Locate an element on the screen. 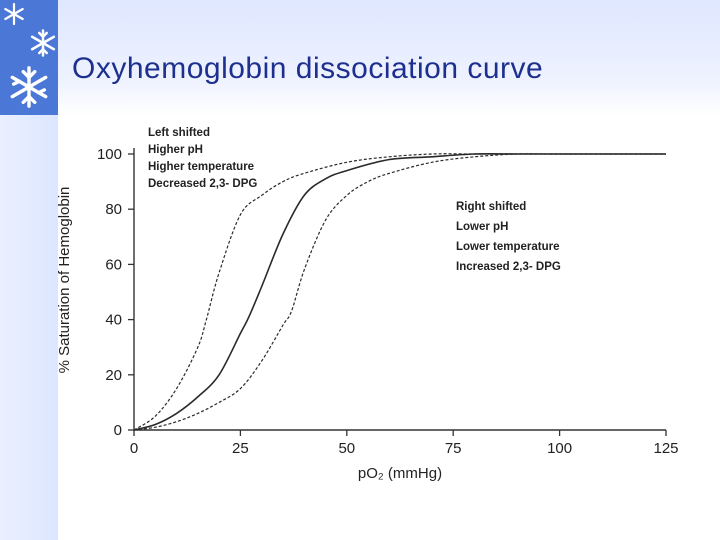 The image size is (720, 540). right-shift-annotation: Right shifted is located at coordinates (491, 207).